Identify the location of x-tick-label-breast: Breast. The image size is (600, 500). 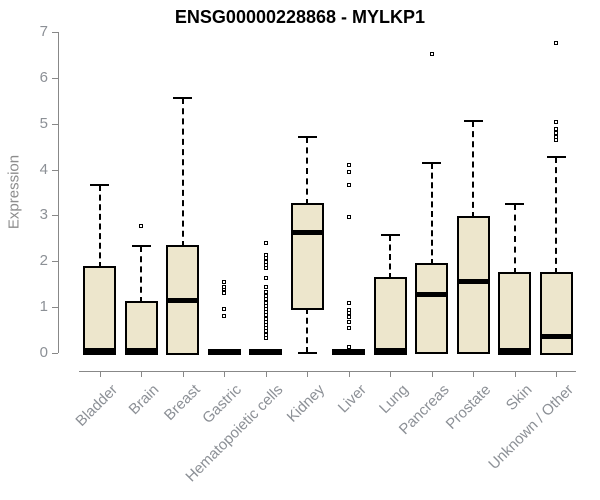
(182, 402).